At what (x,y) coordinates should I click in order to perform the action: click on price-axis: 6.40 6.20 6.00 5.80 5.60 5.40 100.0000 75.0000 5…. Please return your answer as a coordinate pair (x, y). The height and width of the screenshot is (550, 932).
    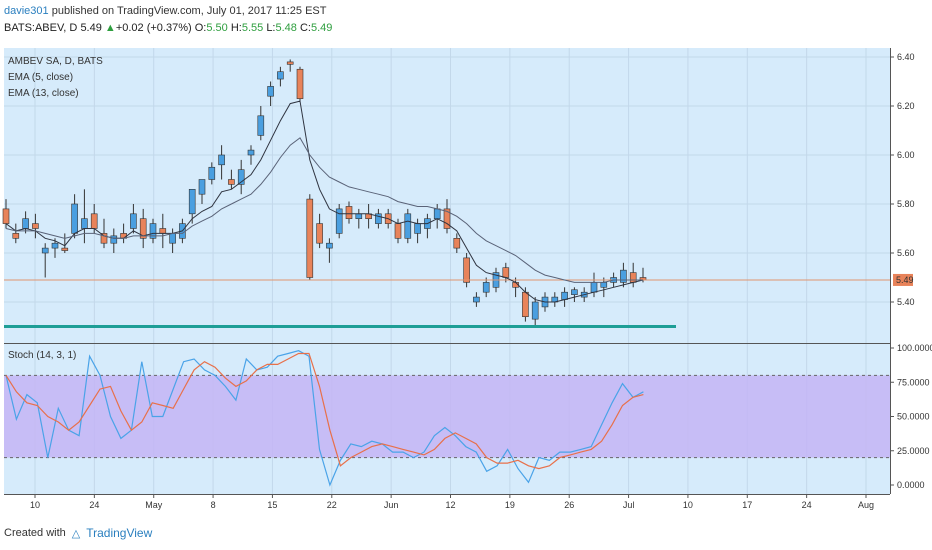
    Looking at the image, I should click on (911, 271).